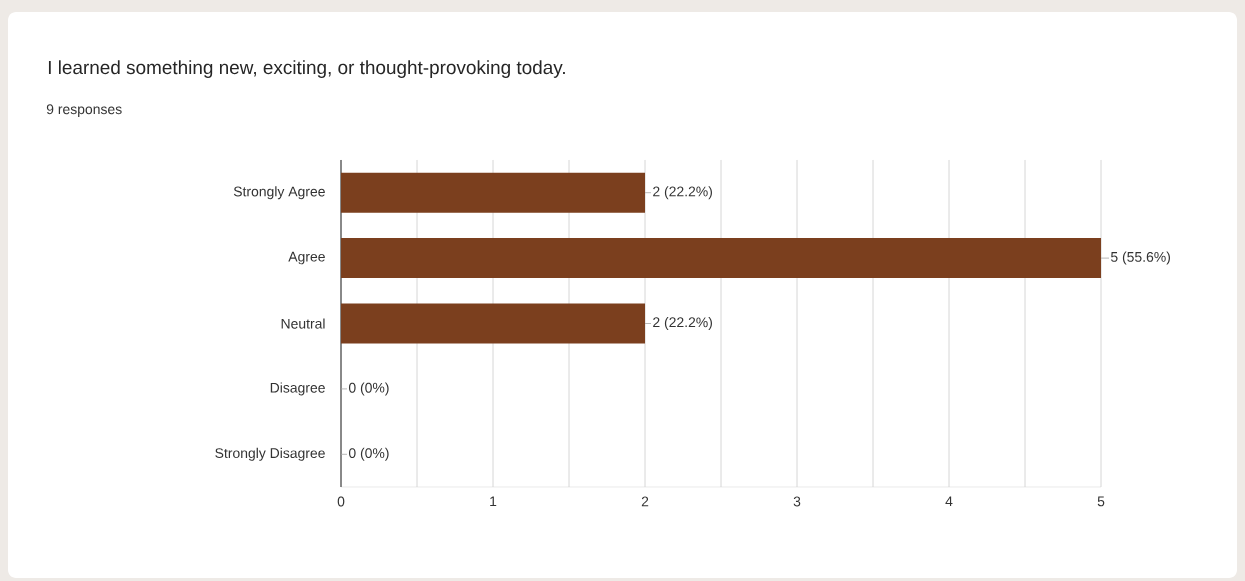  What do you see at coordinates (949, 501) in the screenshot?
I see `x-tick-label: 4` at bounding box center [949, 501].